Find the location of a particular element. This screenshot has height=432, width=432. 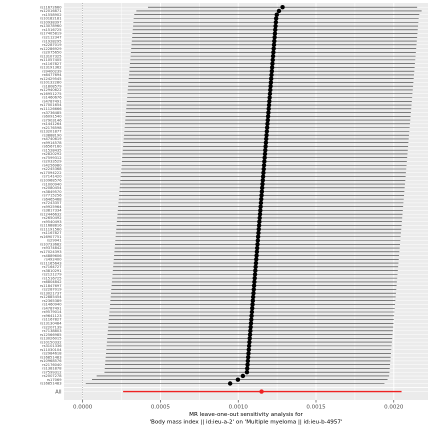

point-rs4256980 is located at coordinates (264, 165).